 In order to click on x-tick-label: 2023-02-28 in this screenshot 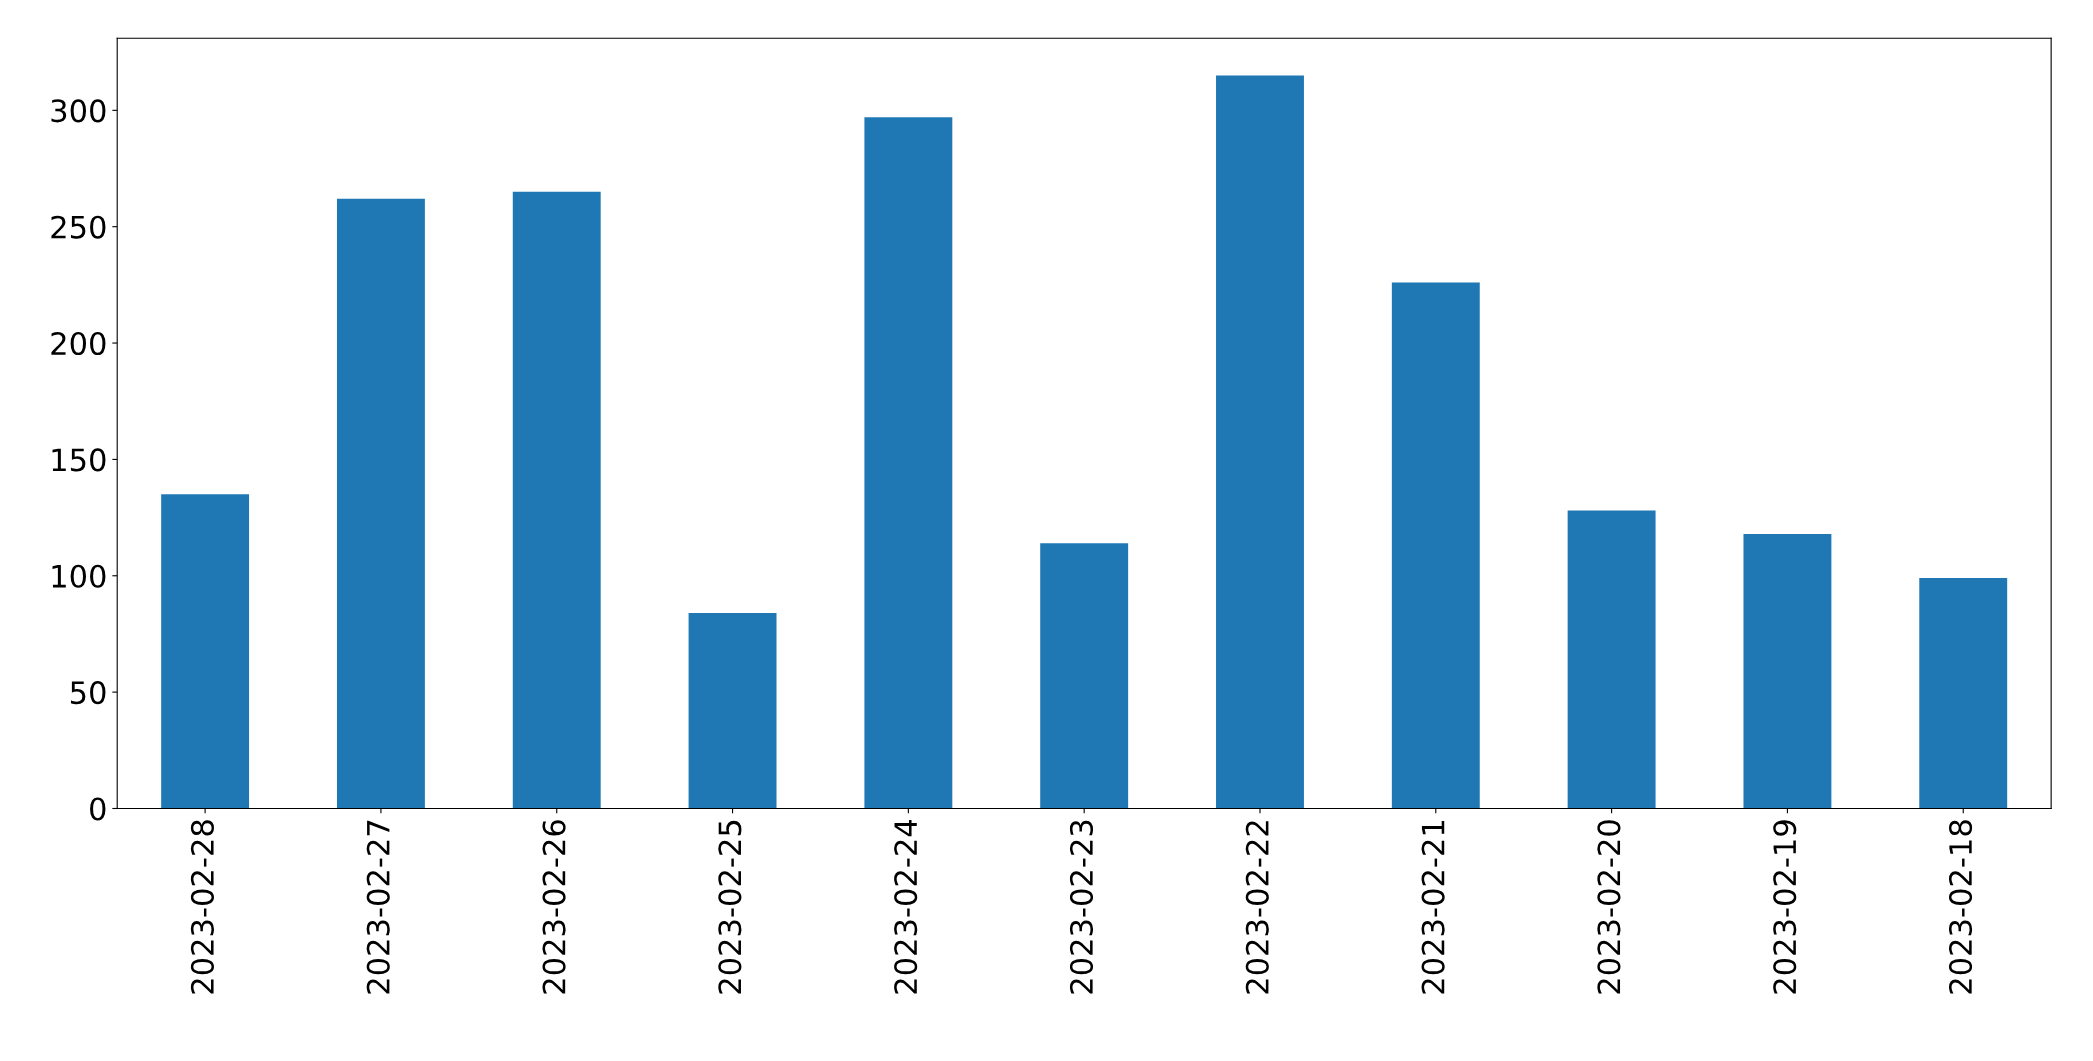, I will do `click(202, 907)`.